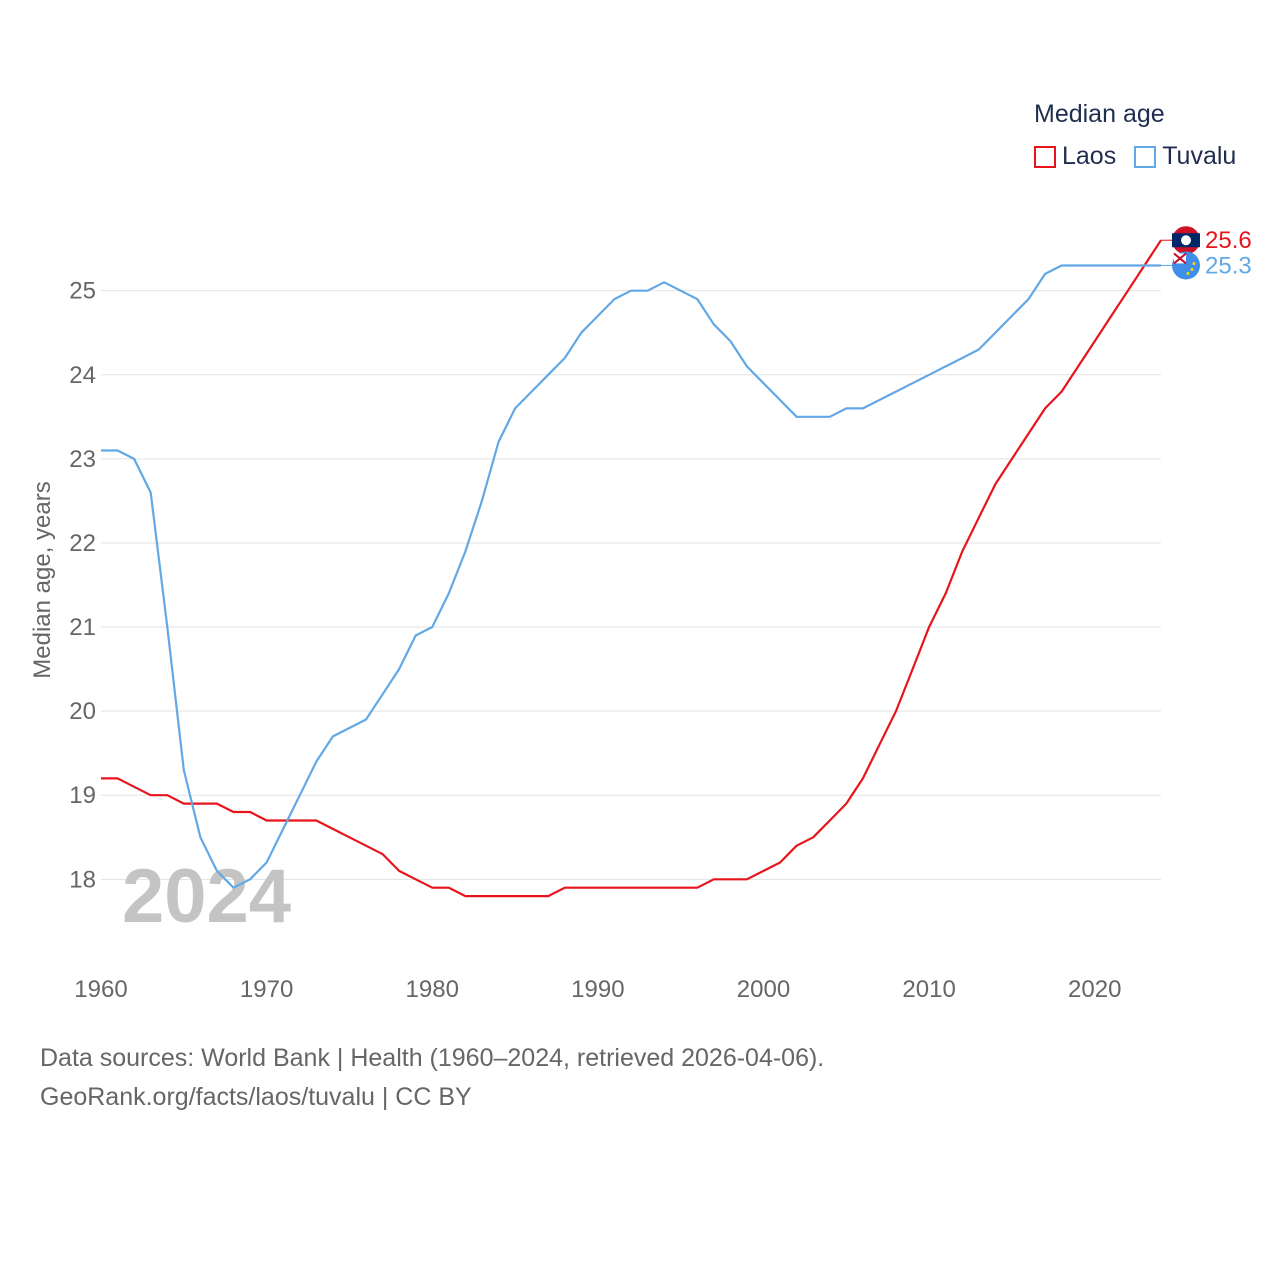  Describe the element at coordinates (206, 896) in the screenshot. I see `year-watermark: 2024` at that location.